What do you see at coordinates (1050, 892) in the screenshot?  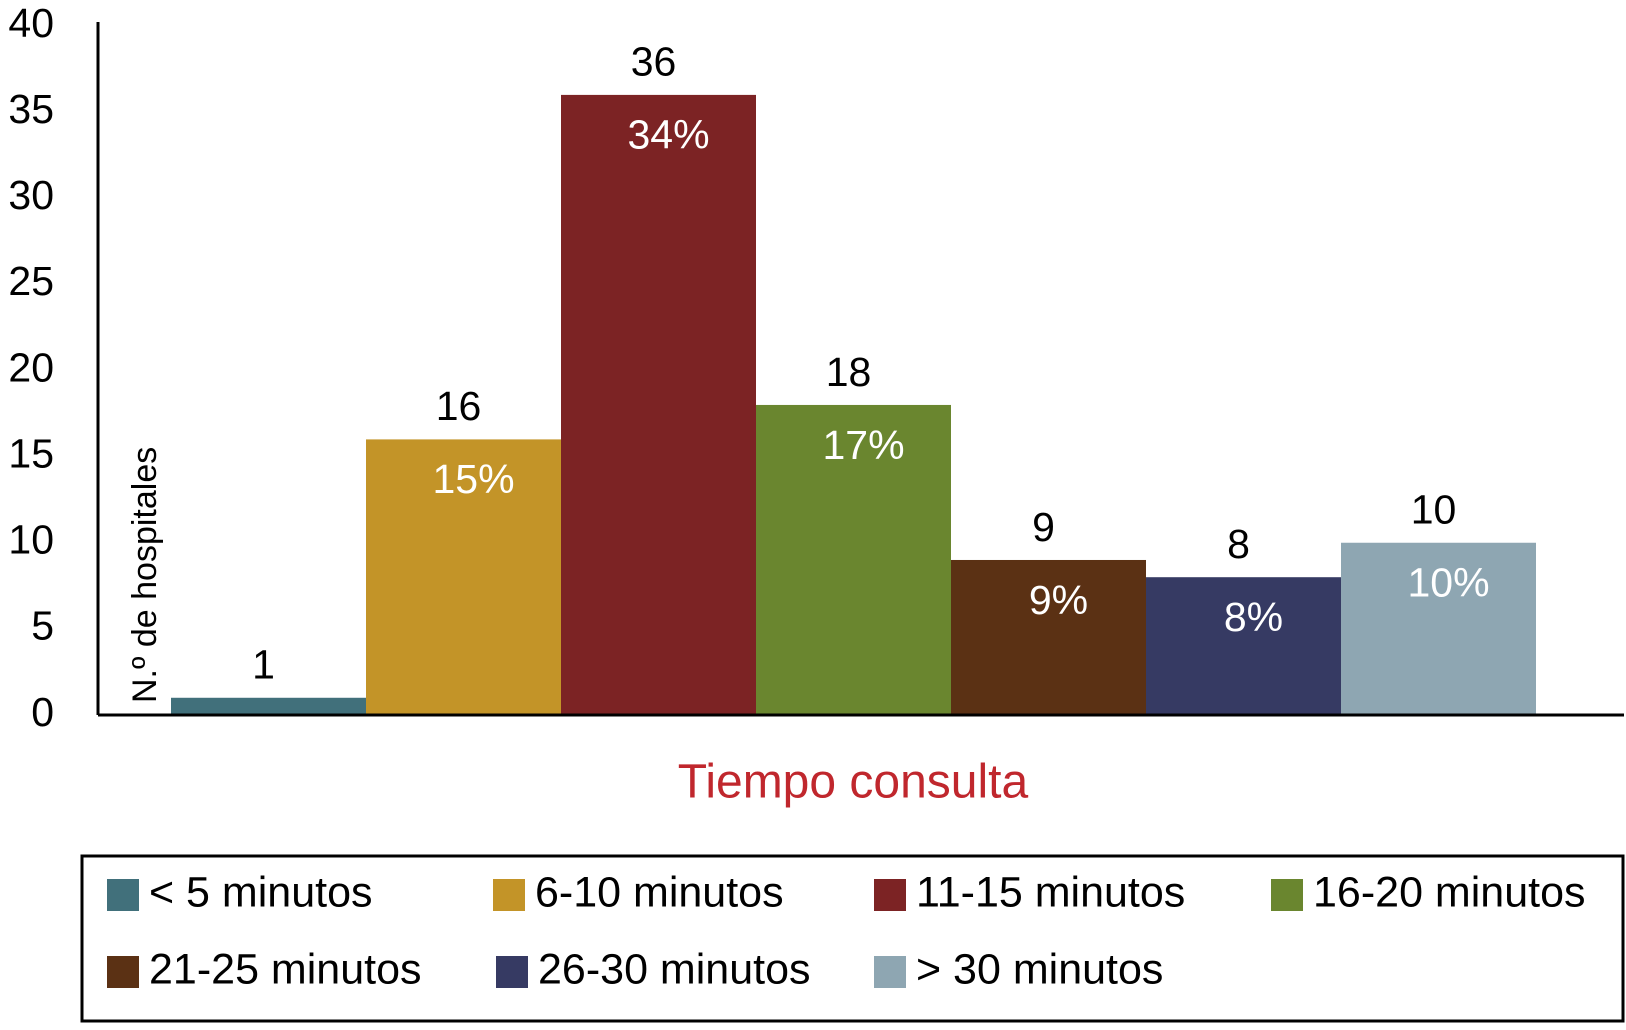 I see `legend-label: 11-15 minutos` at bounding box center [1050, 892].